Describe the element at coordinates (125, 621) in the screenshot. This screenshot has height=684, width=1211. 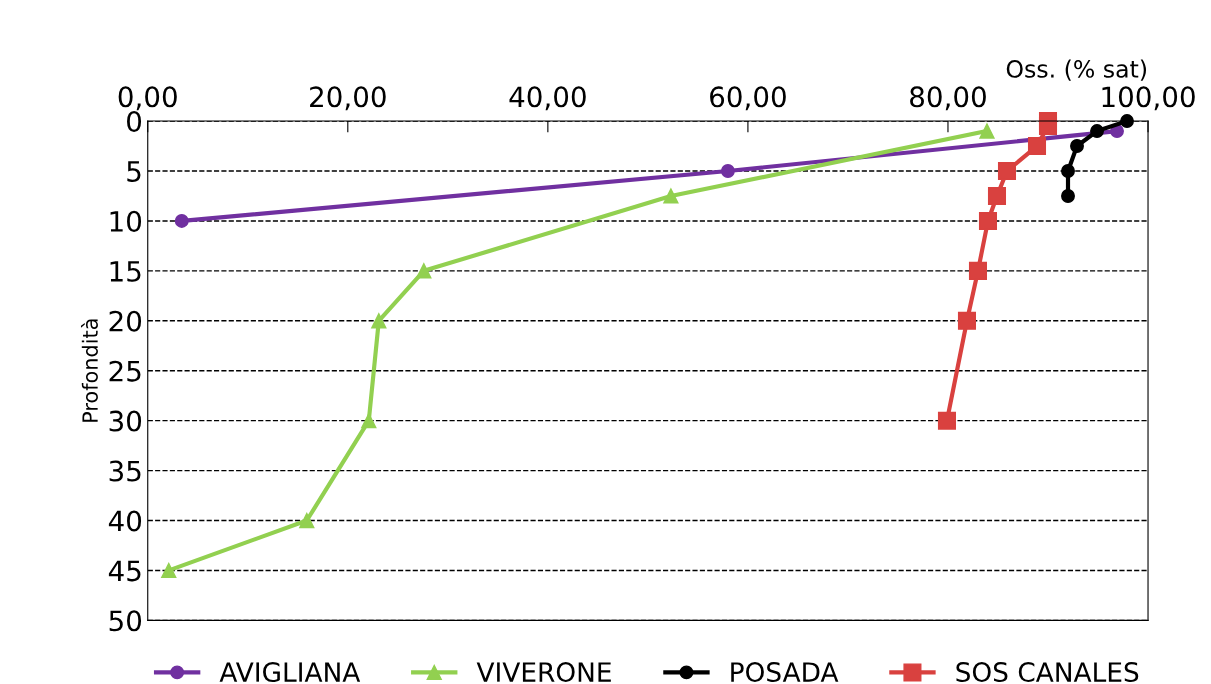
I see `y-tick-label: 50` at that location.